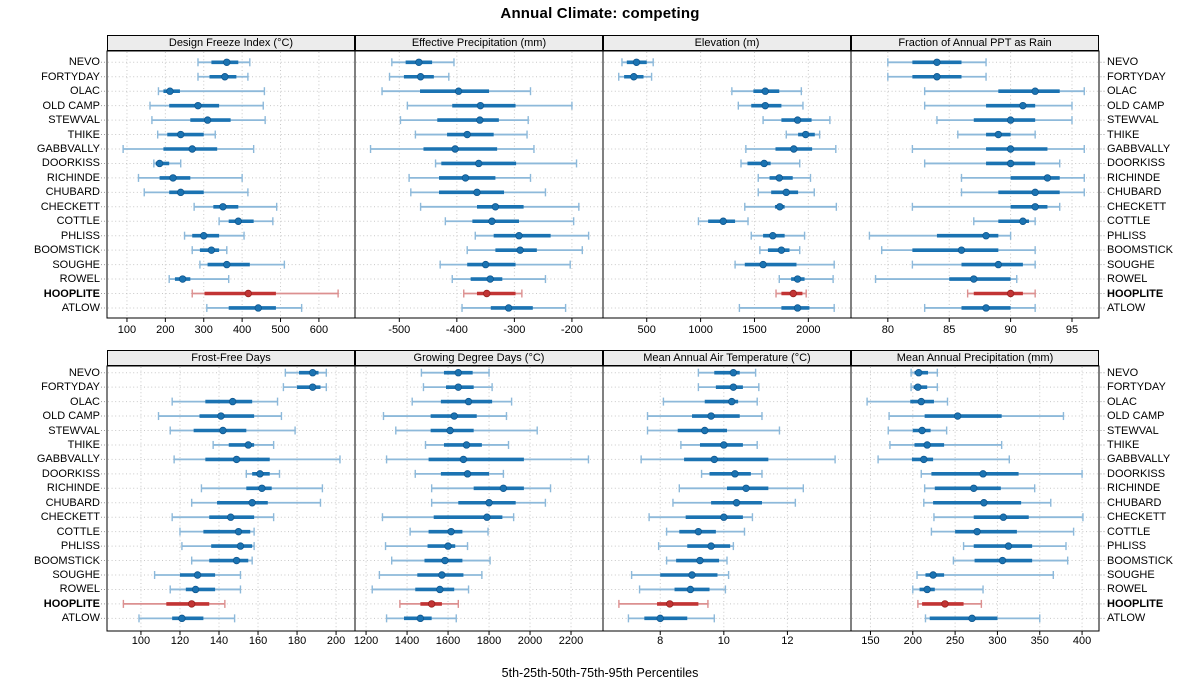 Image resolution: width=1200 pixels, height=700 pixels. What do you see at coordinates (975, 358) in the screenshot?
I see `panel-strip-mean-annual-precipitation: Mean Annual Precipitation (mm)` at bounding box center [975, 358].